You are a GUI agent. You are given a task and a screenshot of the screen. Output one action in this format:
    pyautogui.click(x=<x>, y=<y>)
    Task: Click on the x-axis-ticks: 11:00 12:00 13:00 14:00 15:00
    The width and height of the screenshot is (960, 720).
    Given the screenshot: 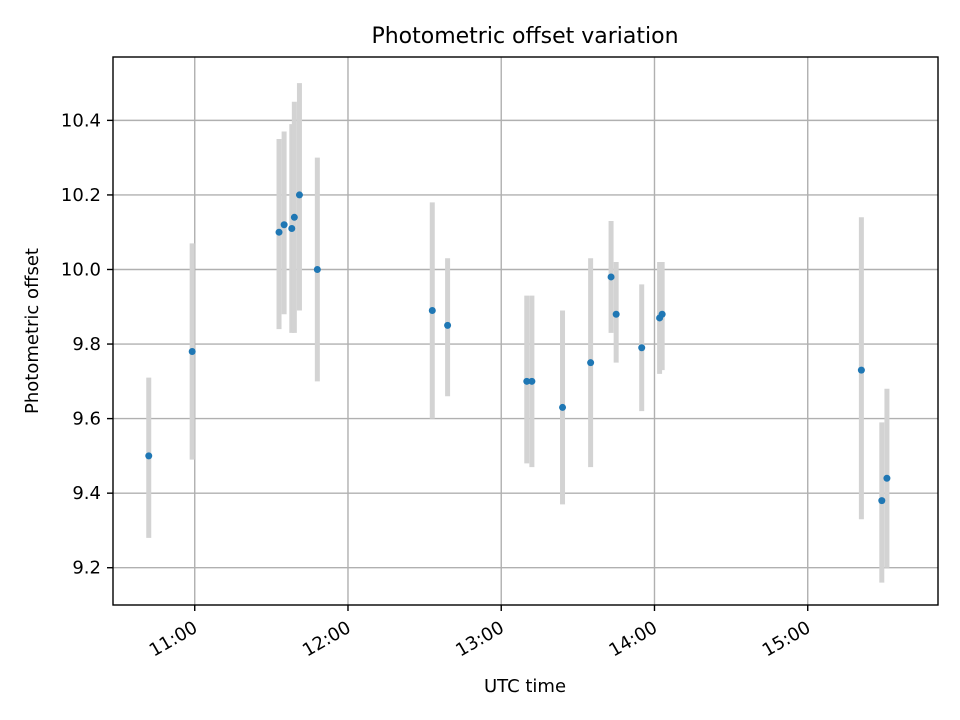 What is the action you would take?
    pyautogui.click(x=480, y=633)
    